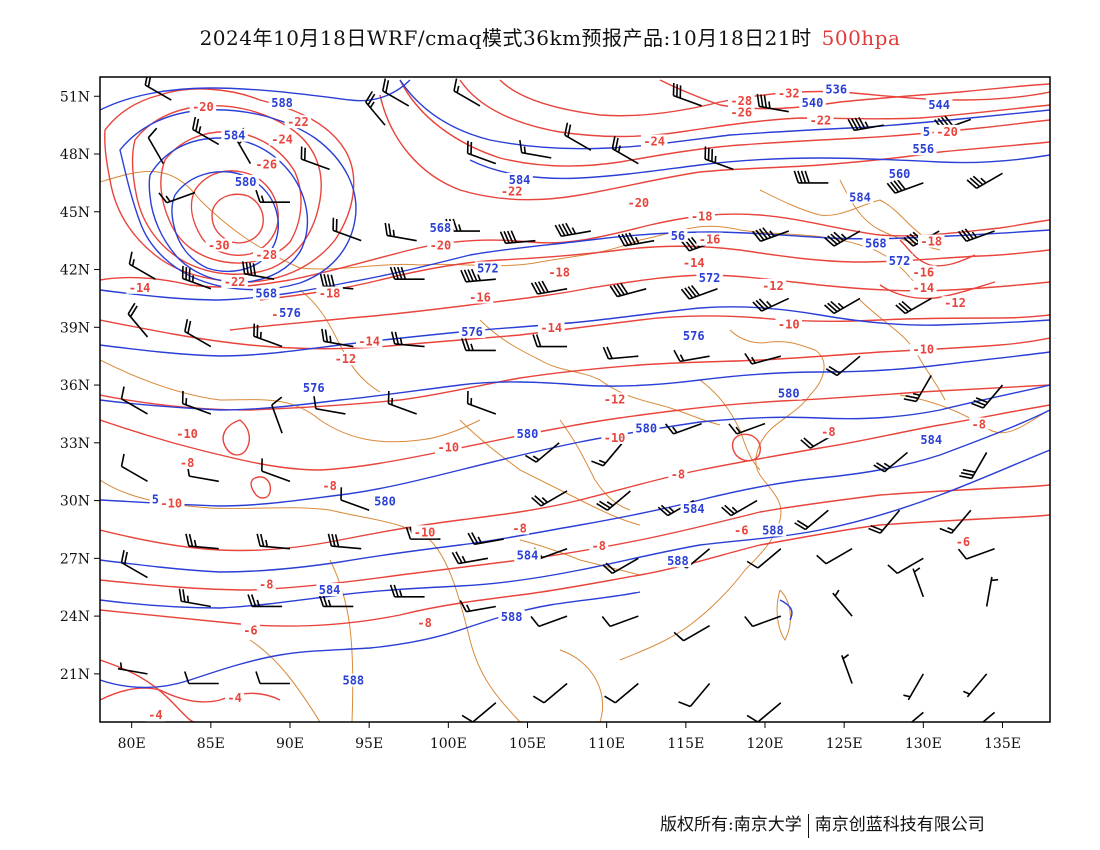 This screenshot has width=1100, height=850. I want to click on temperature_contours_c-label: -8, so click(329, 486).